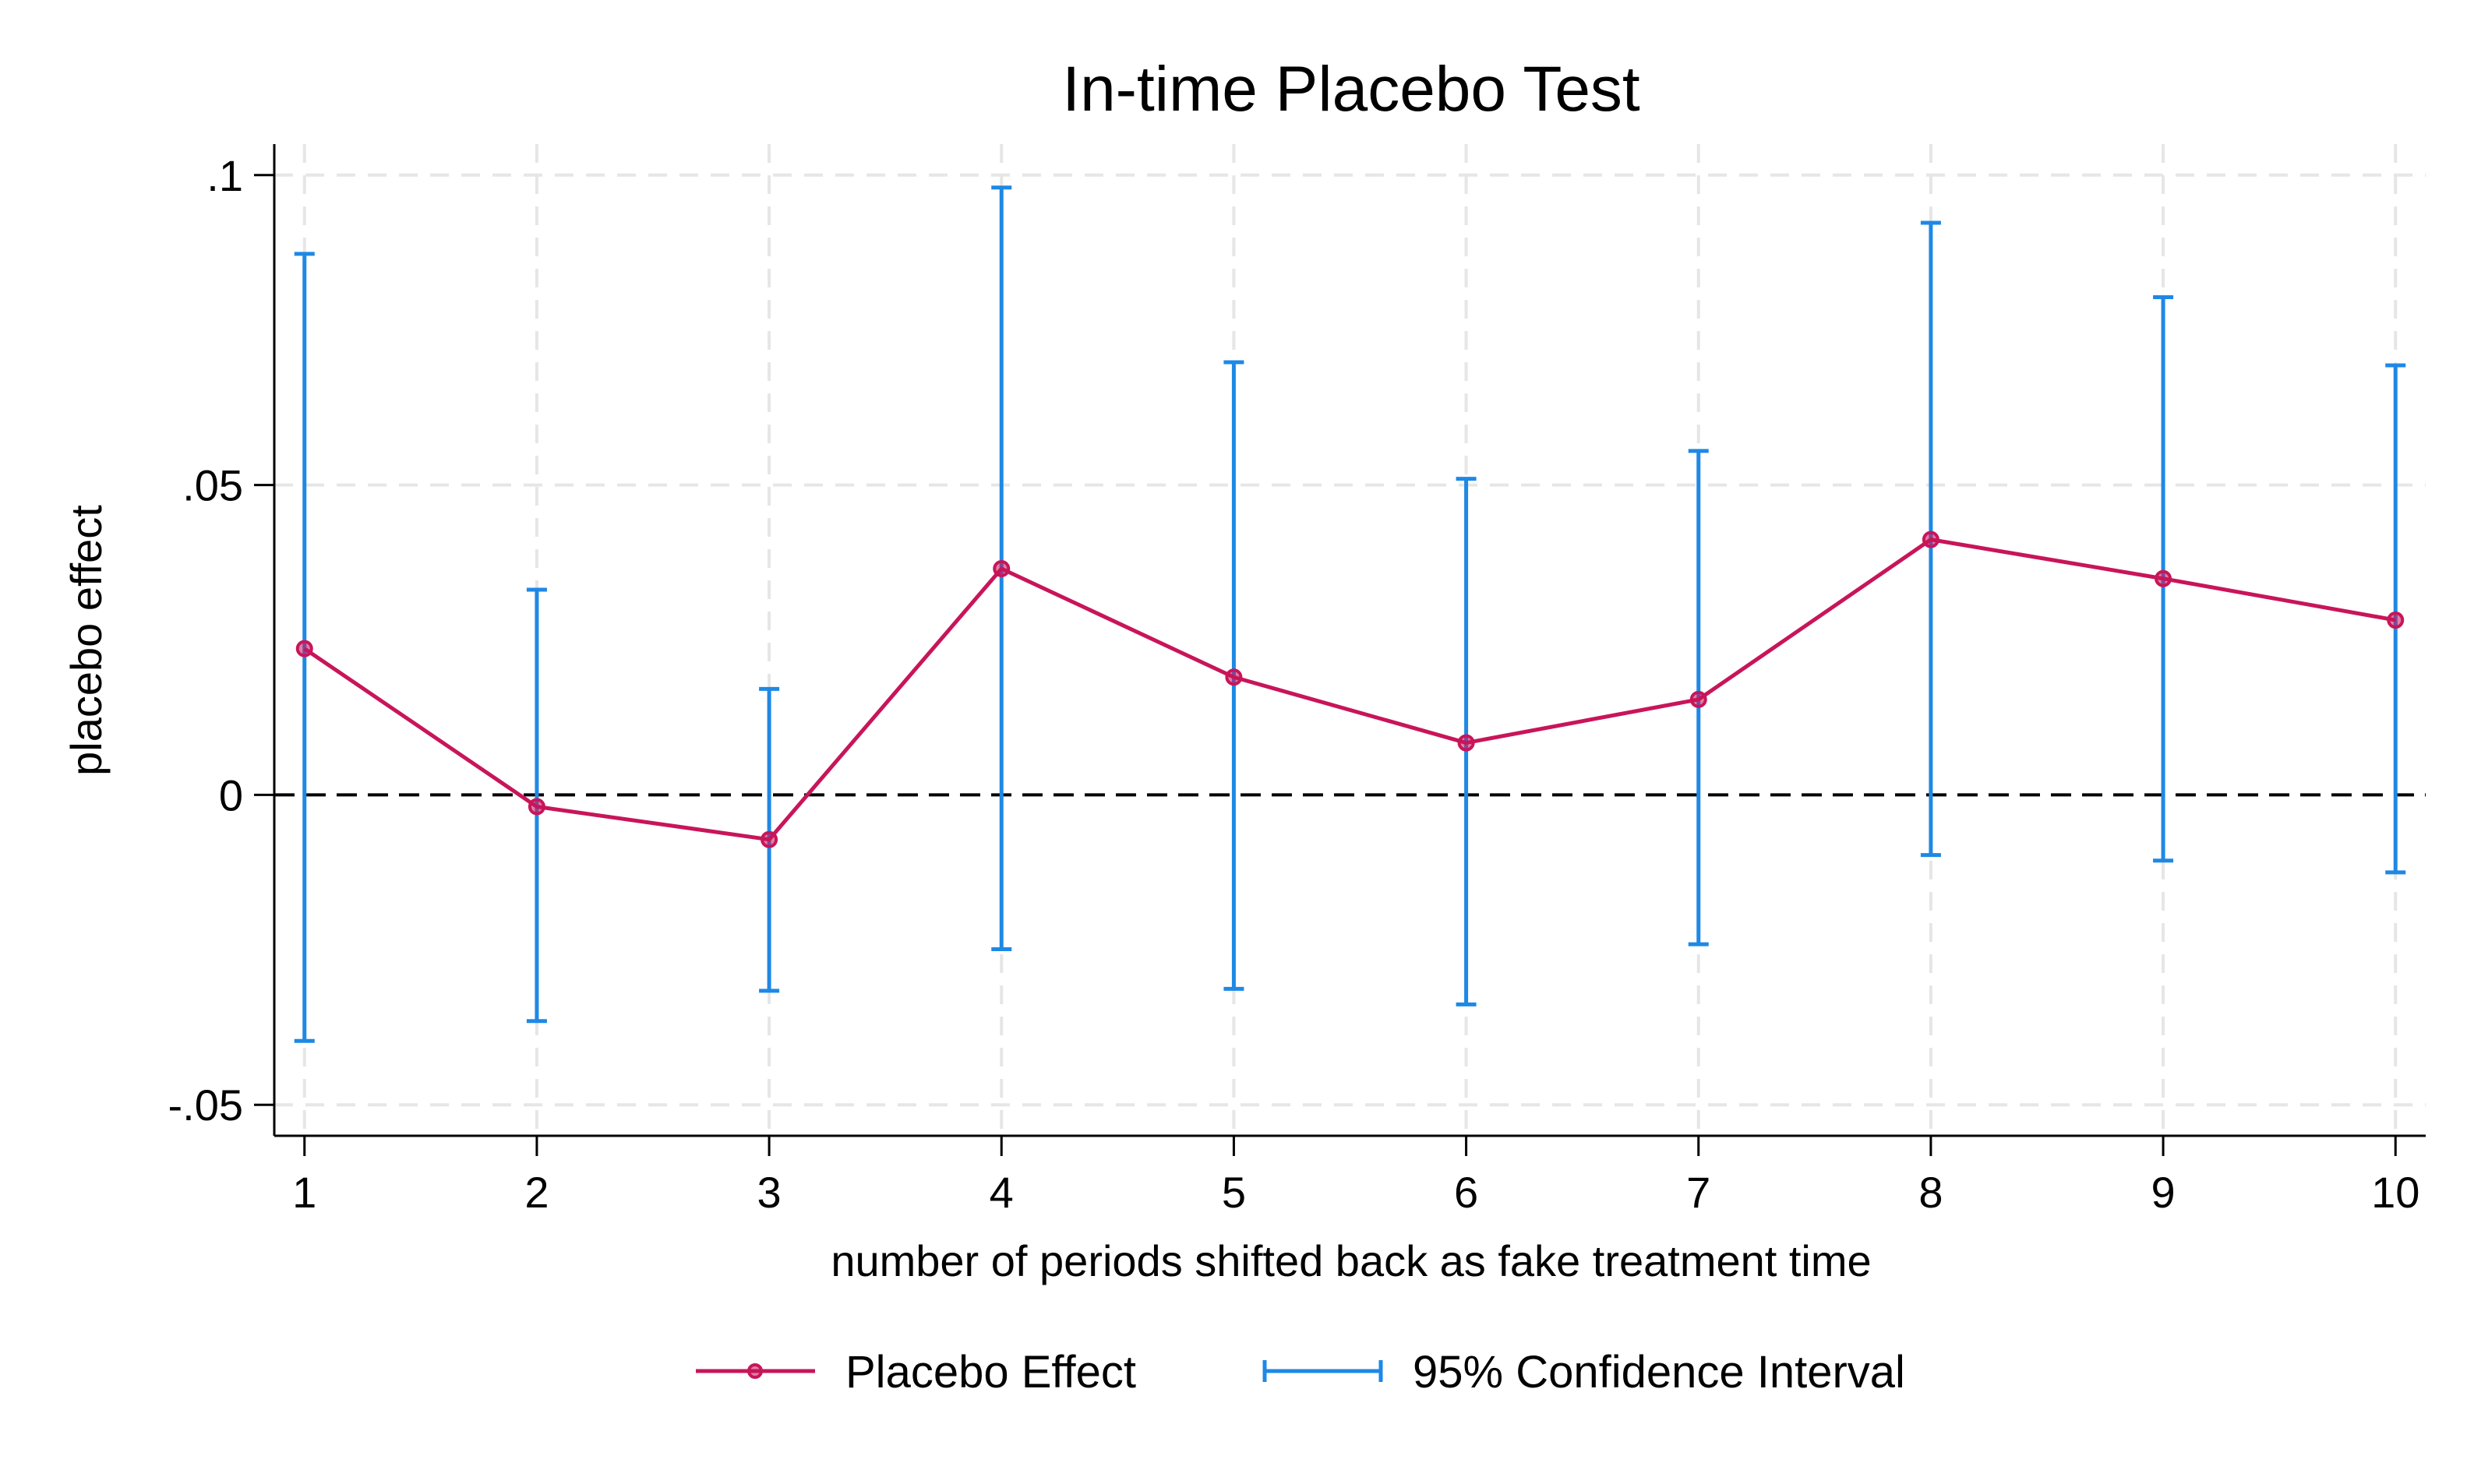  I want to click on x-tick-label-1: 1, so click(304, 1192).